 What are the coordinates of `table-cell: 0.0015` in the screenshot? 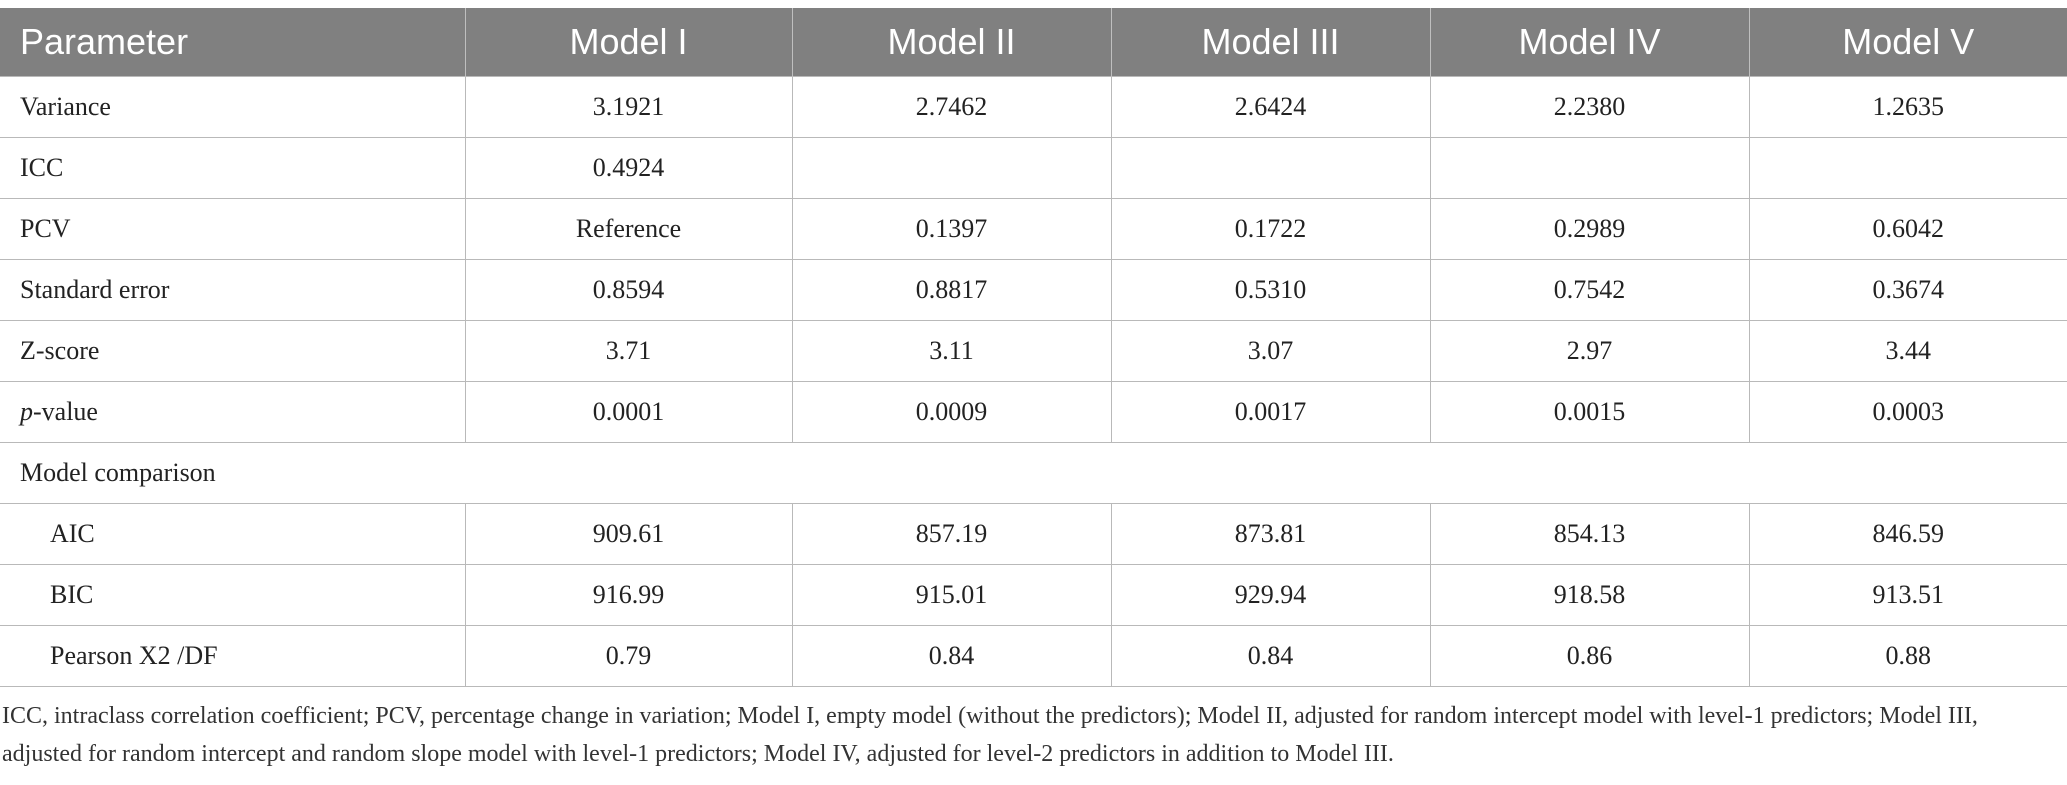 It's located at (1590, 412).